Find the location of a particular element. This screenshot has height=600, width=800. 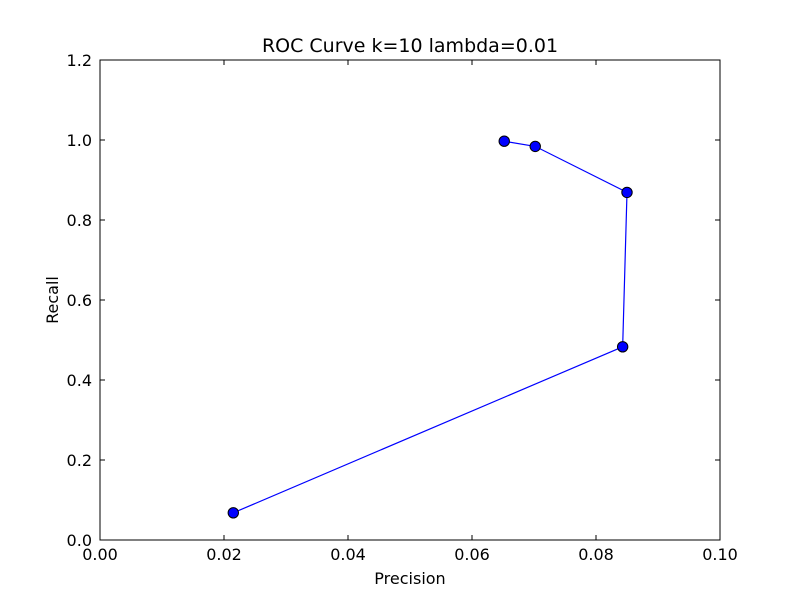

y-tick-label: 0.4 is located at coordinates (79, 380).